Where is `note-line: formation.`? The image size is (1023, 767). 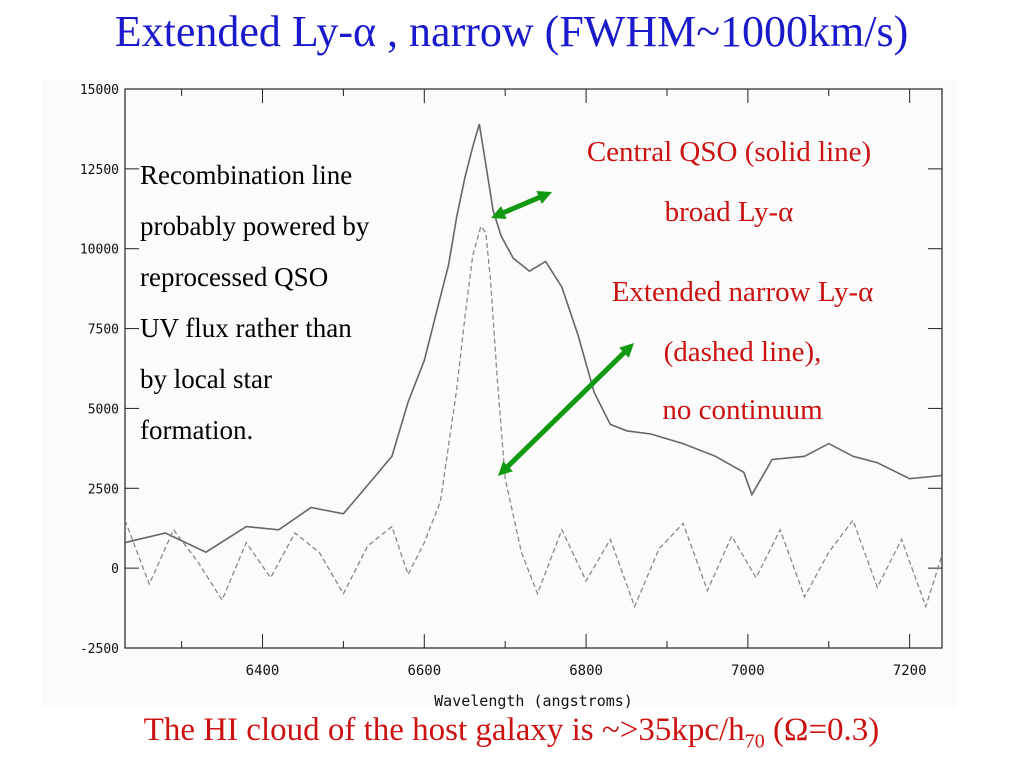 note-line: formation. is located at coordinates (197, 430).